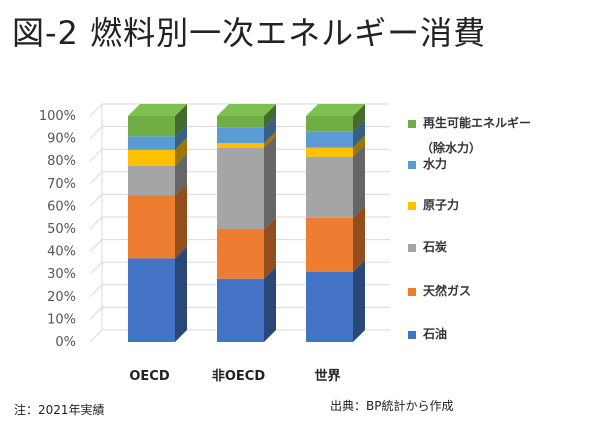 This screenshot has width=600, height=428. I want to click on legend-item: 石炭, so click(427, 246).